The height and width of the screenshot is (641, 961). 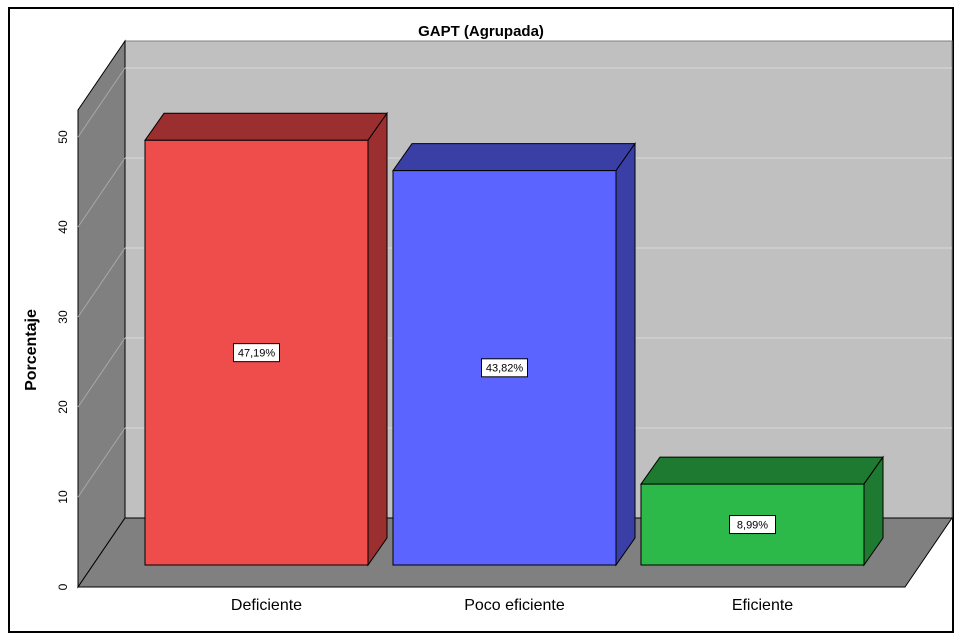 What do you see at coordinates (63, 137) in the screenshot?
I see `y-tick-label: 50` at bounding box center [63, 137].